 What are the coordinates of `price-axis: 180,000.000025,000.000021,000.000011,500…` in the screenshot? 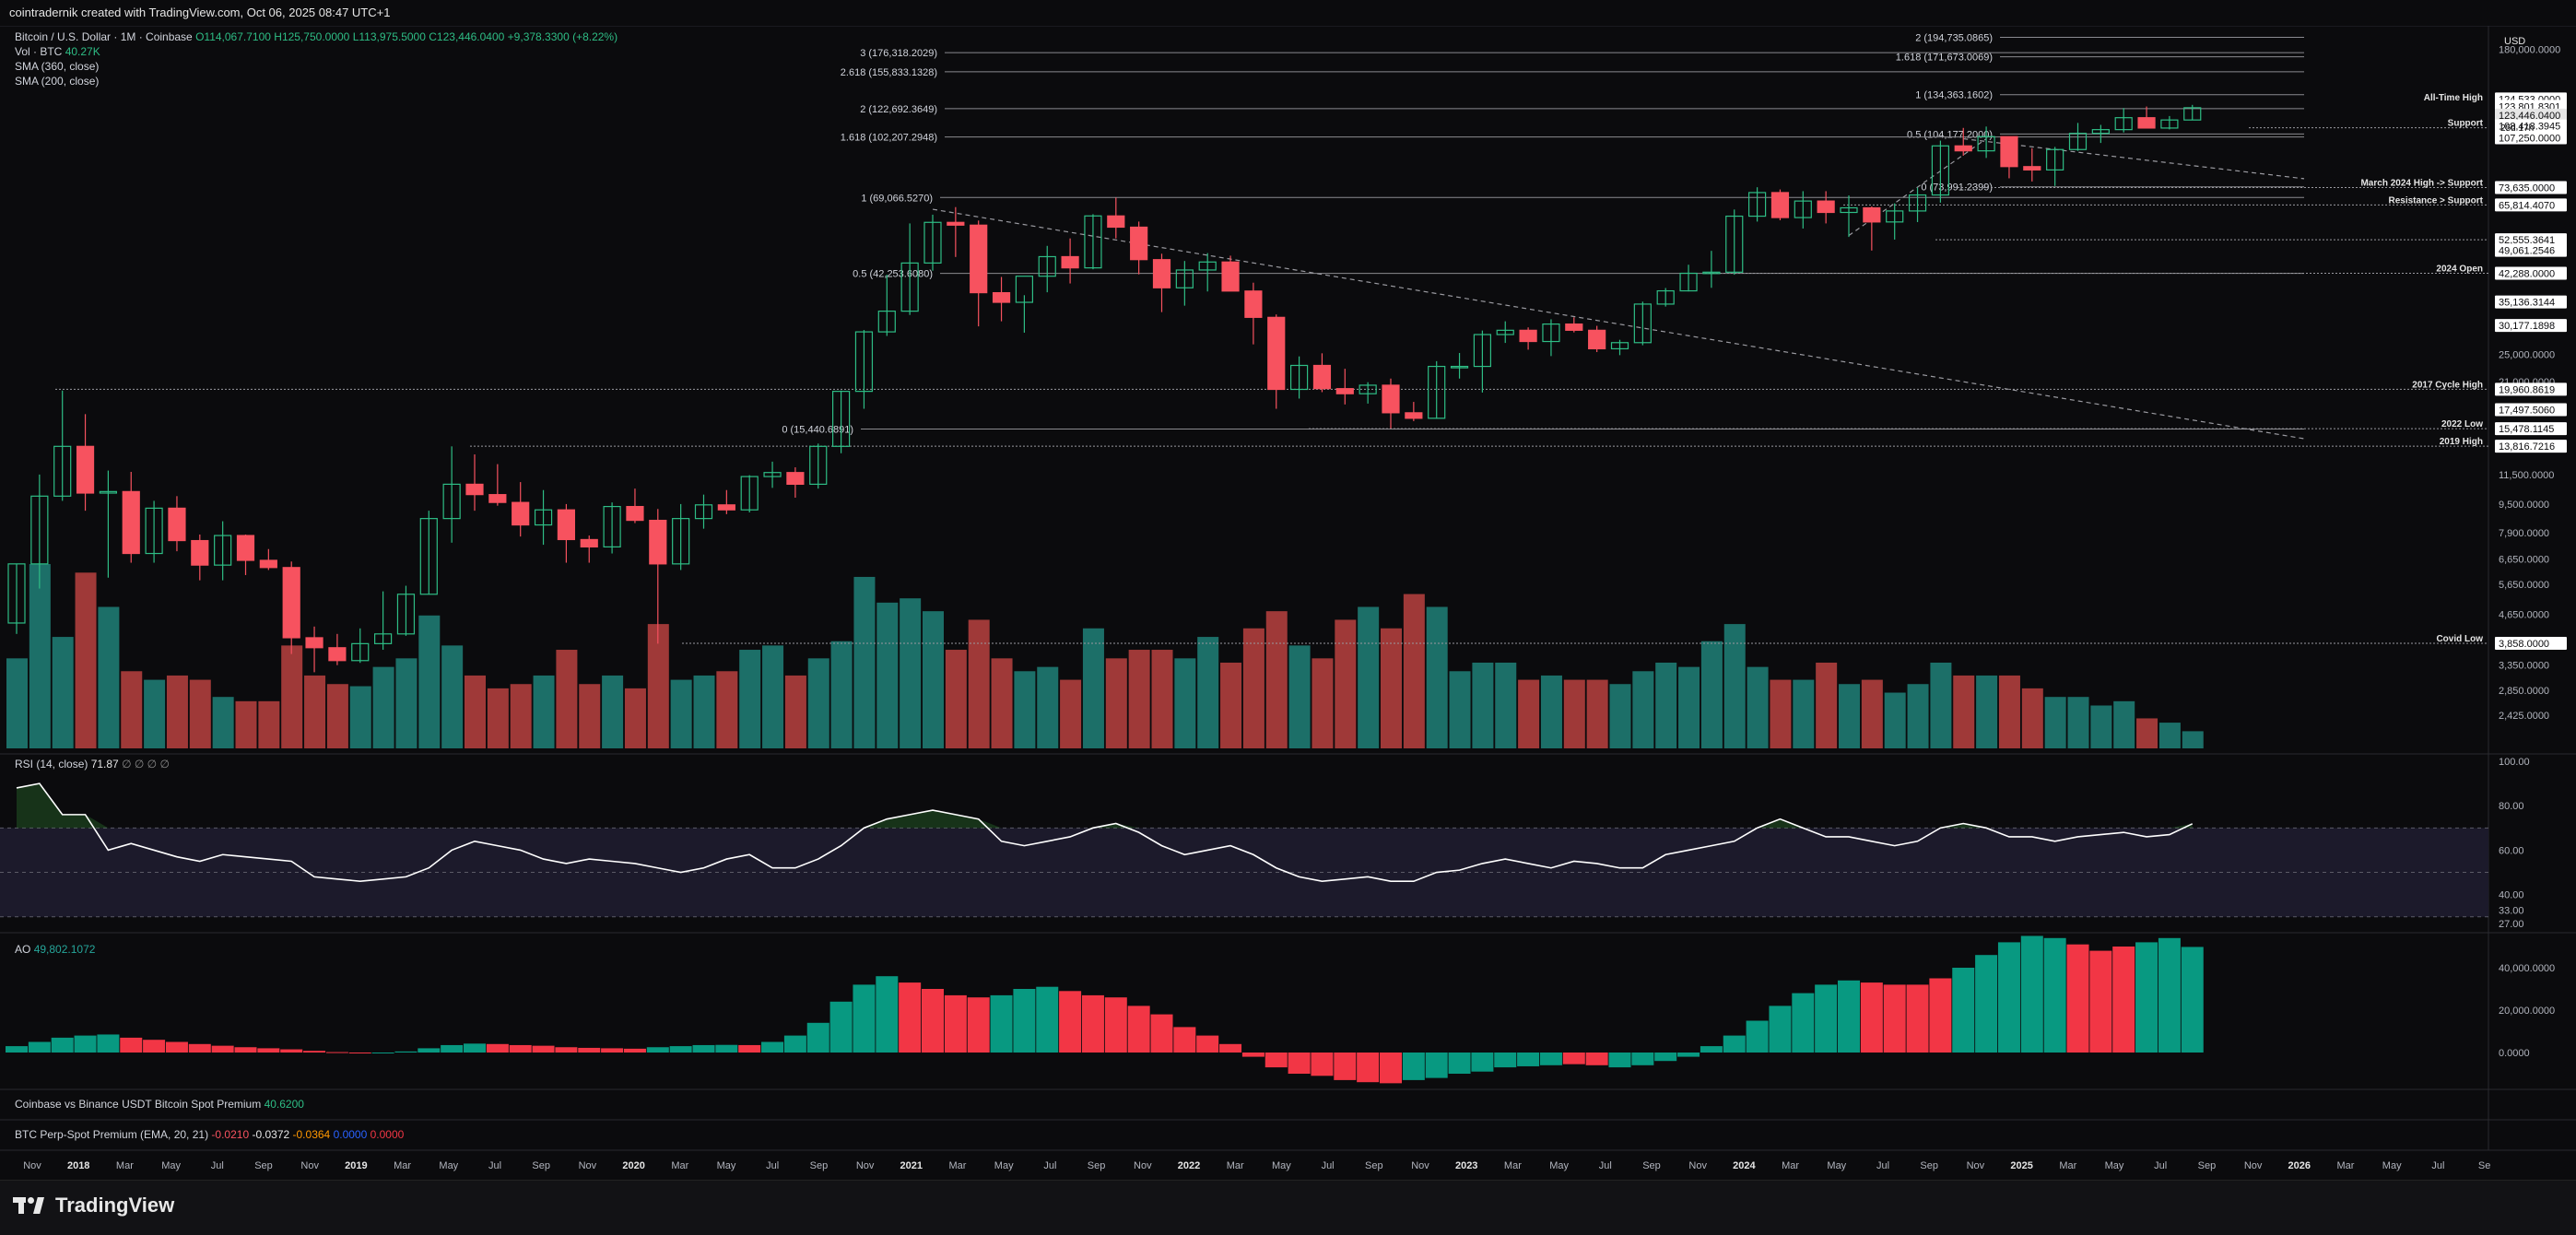 It's located at (2531, 379).